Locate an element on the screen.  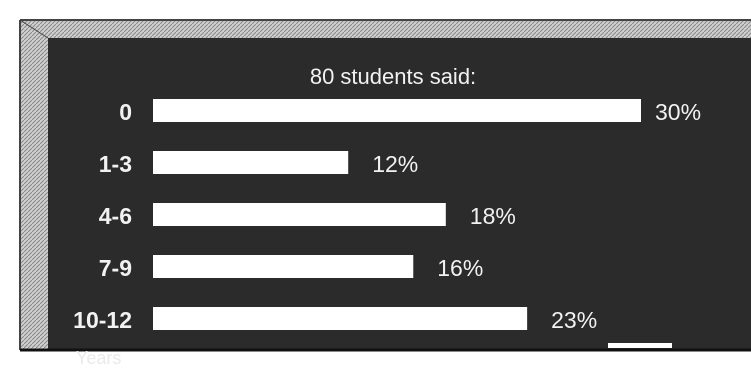
chalk-ledge-mark is located at coordinates (640, 345).